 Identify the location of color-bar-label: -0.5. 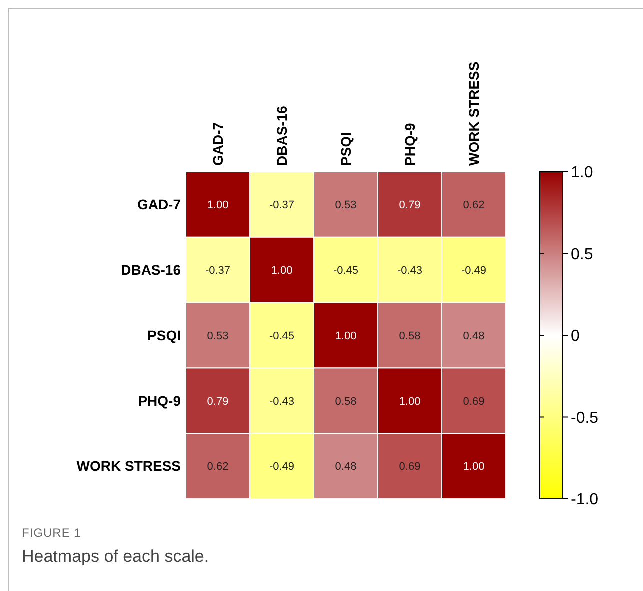
(585, 418).